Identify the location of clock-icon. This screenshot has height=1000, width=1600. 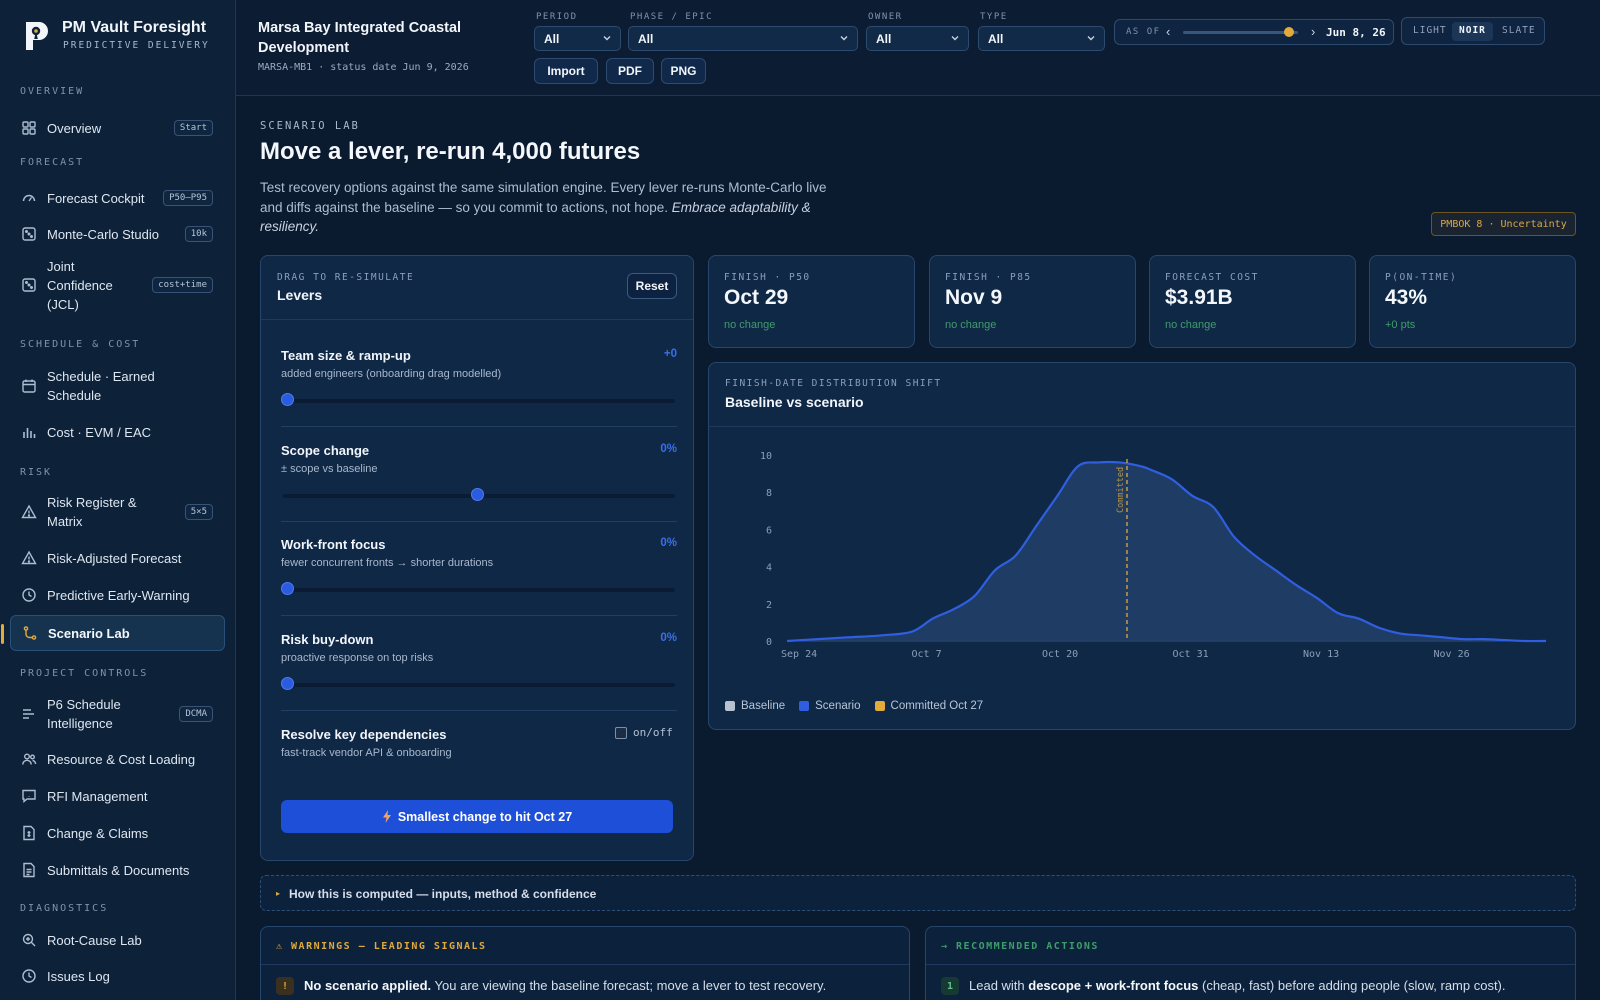
(29, 976).